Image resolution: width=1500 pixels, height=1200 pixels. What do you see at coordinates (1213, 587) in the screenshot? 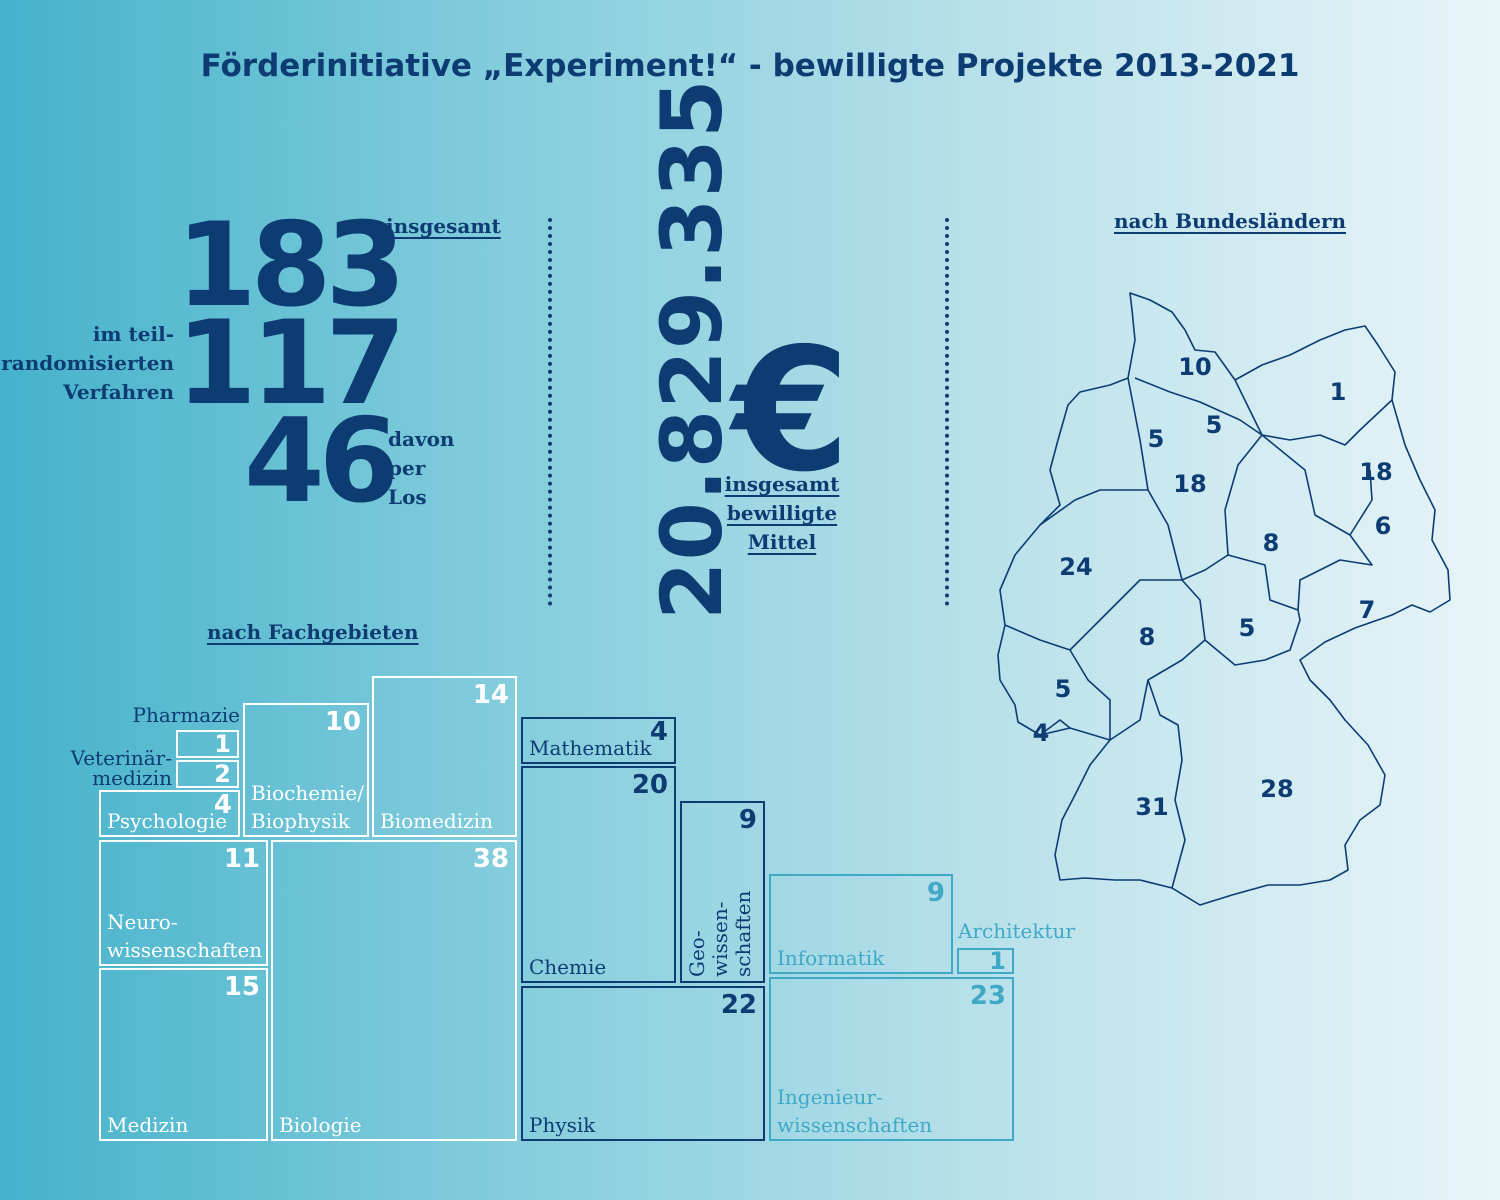
I see `map-labels: 10 1 5 5 18 18 6 8 24 7 8 5 5 4 31 28` at bounding box center [1213, 587].